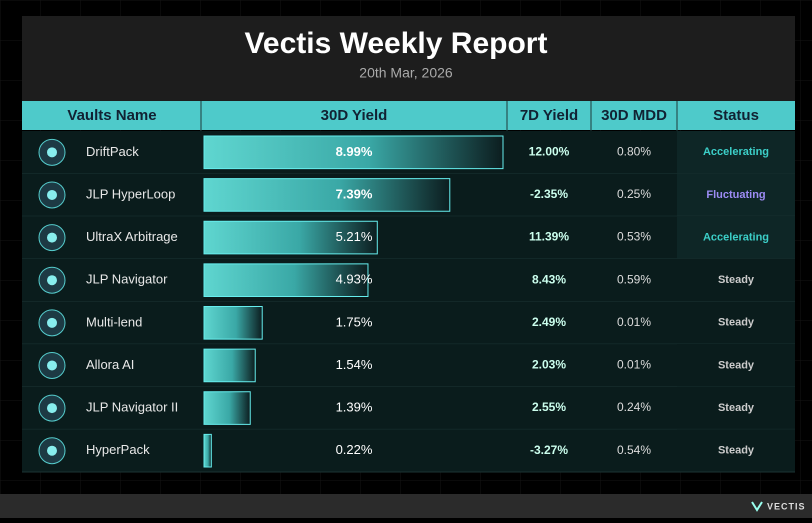  Describe the element at coordinates (634, 407) in the screenshot. I see `mdd-30d: 0.24%` at that location.